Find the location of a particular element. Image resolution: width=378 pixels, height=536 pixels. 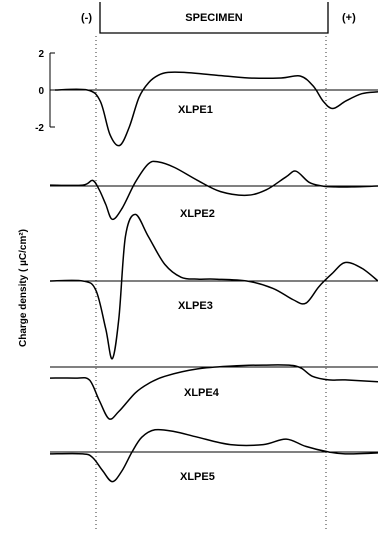

trace-xlpe1: XLPE1 is located at coordinates (216, 109).